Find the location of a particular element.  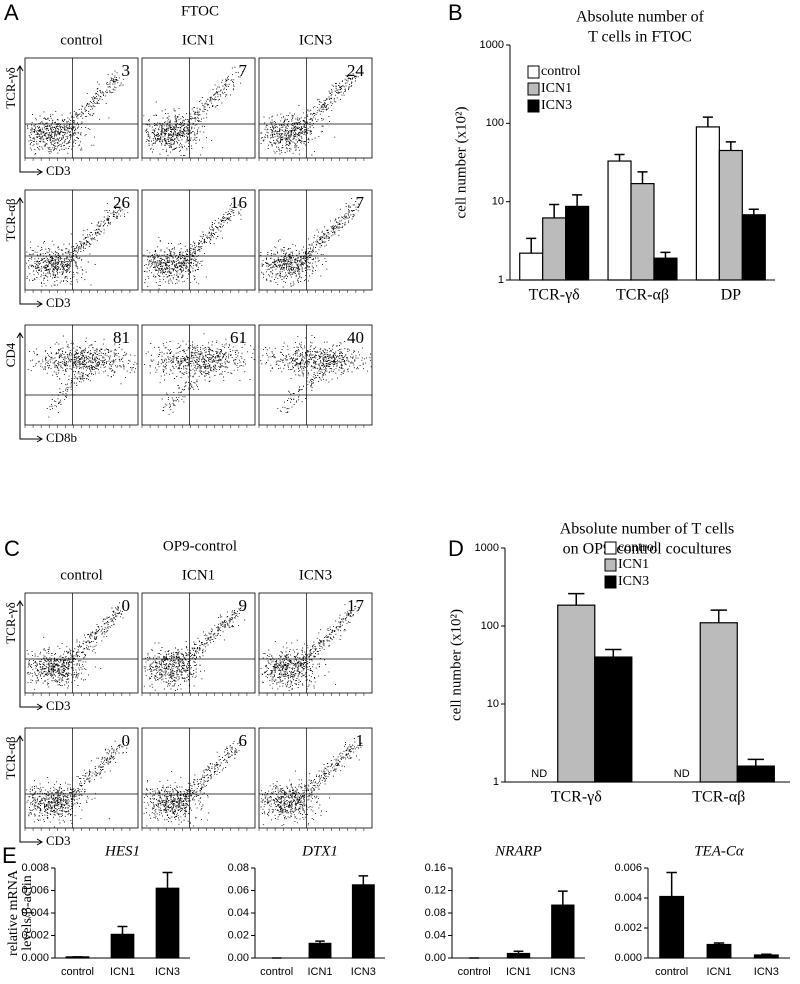

quadrant-percent: 6 is located at coordinates (243, 740).